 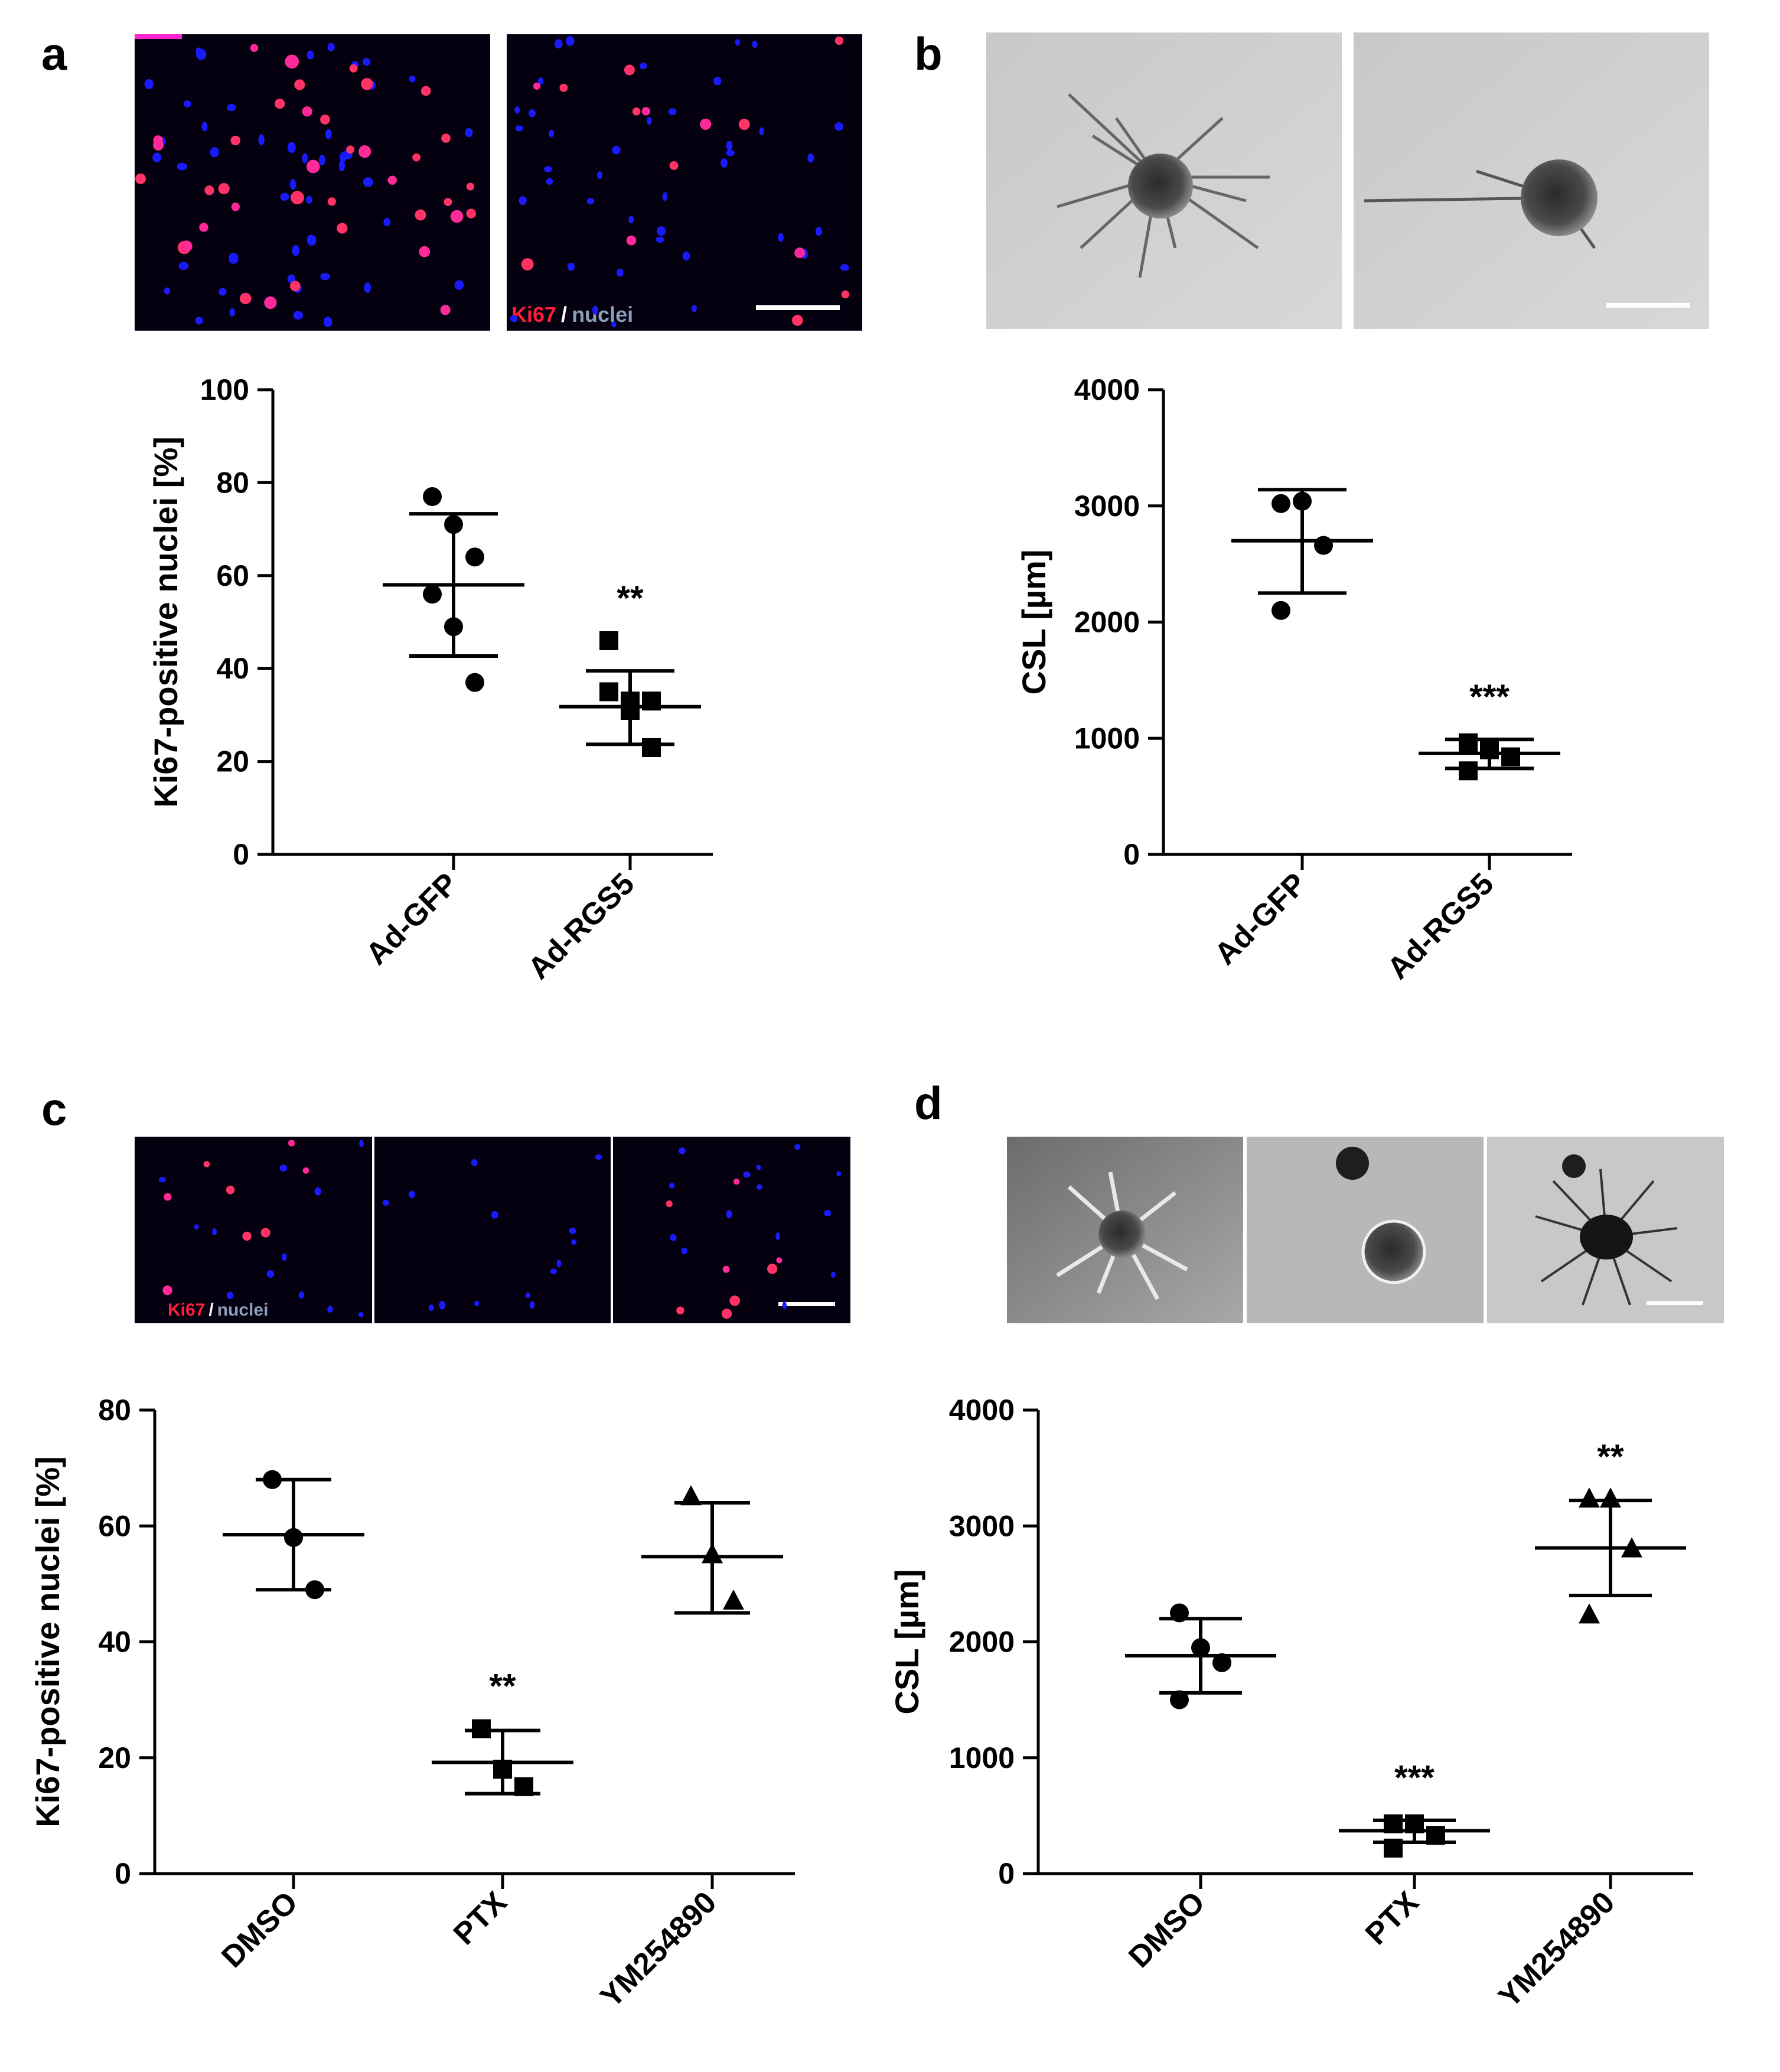 I want to click on ki67-image-dmso, so click(x=253, y=1230).